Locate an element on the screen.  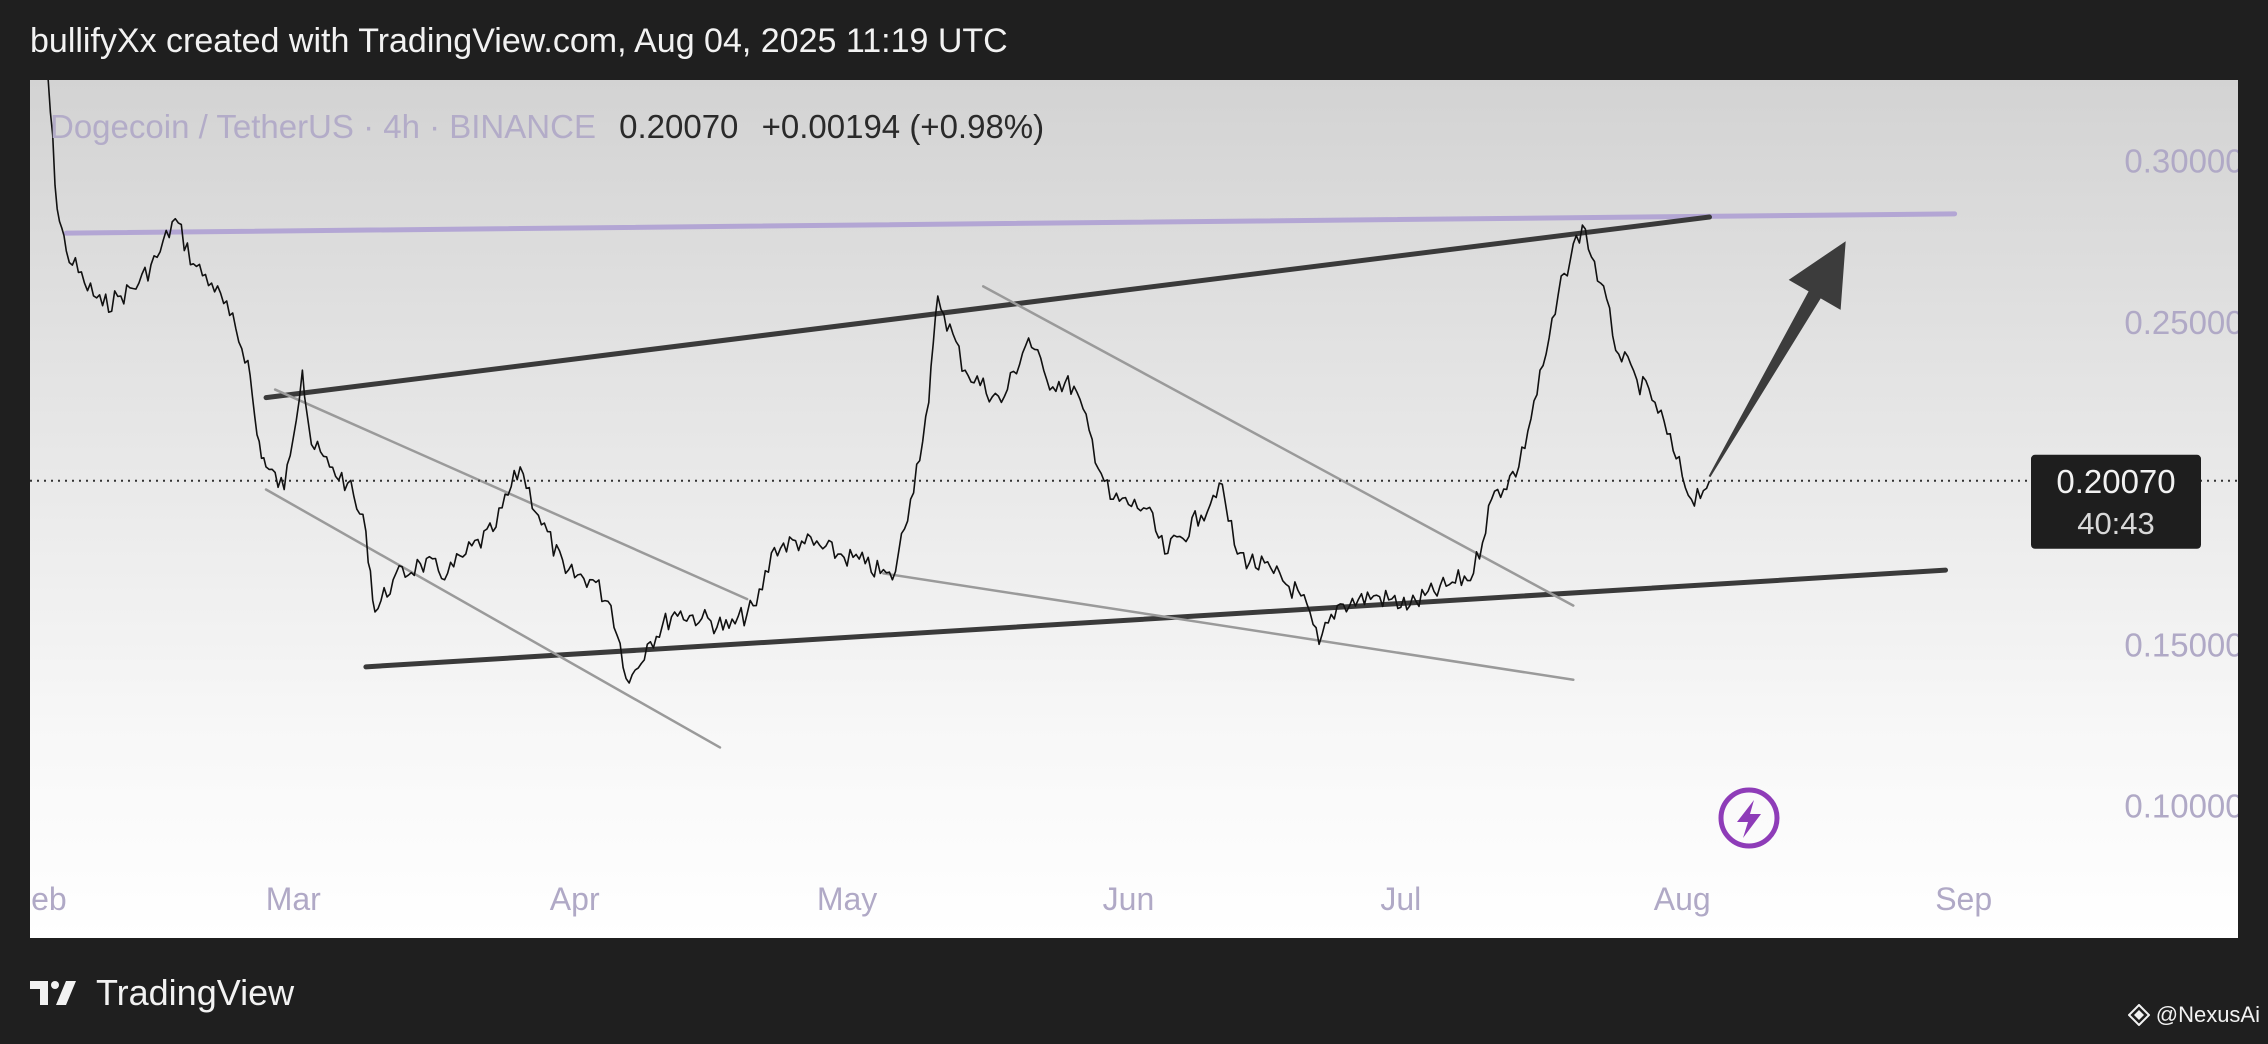
tv-logo-icon is located at coordinates (53, 993).